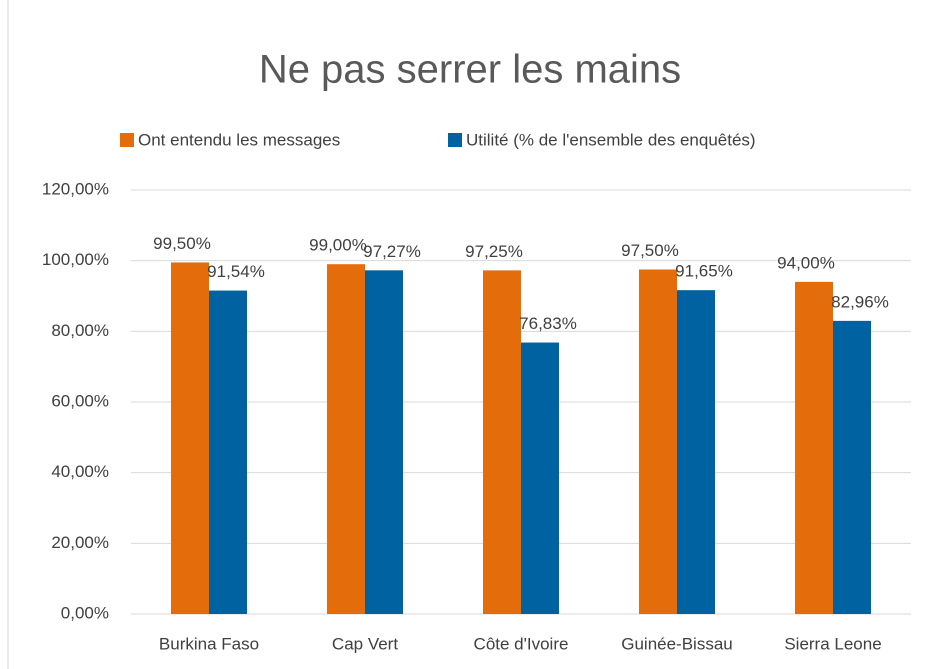 This screenshot has width=926, height=669. What do you see at coordinates (75, 259) in the screenshot?
I see `y-tick-label: 100,00%` at bounding box center [75, 259].